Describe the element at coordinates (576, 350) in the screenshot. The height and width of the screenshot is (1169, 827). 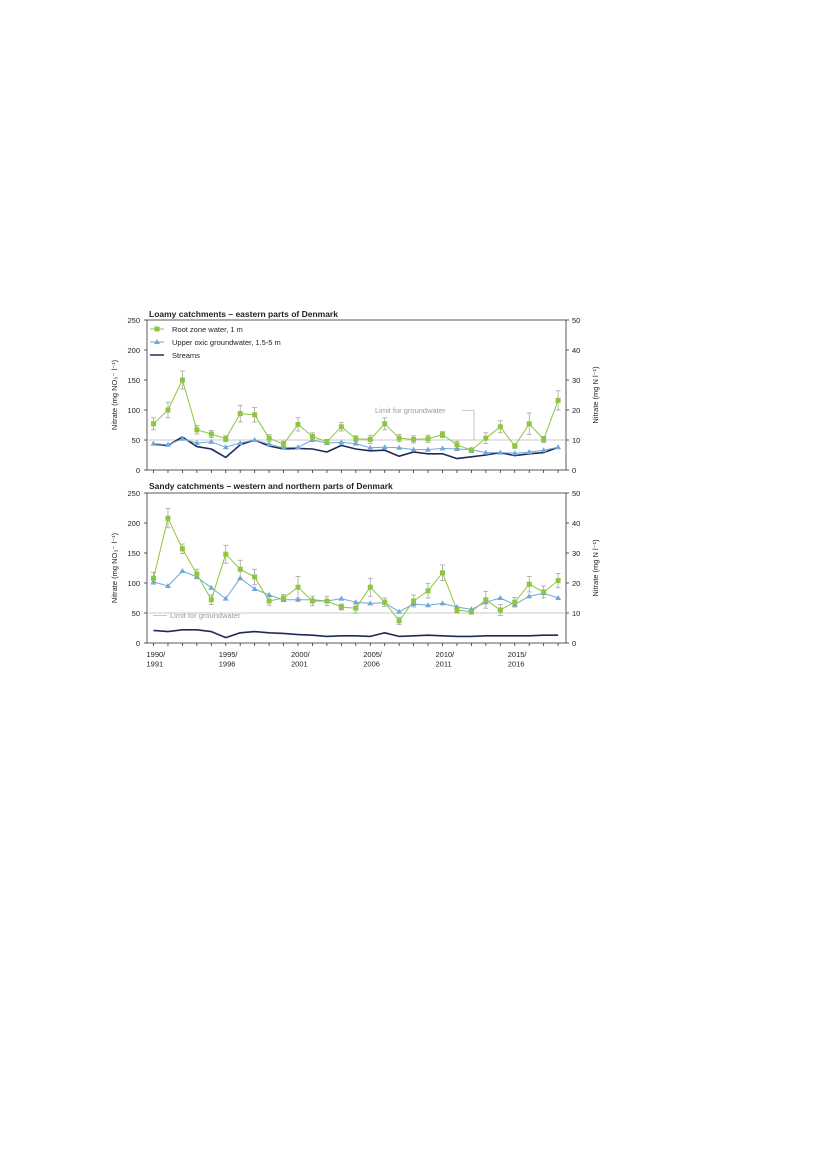
I see `y-tick-label-right: 40` at that location.